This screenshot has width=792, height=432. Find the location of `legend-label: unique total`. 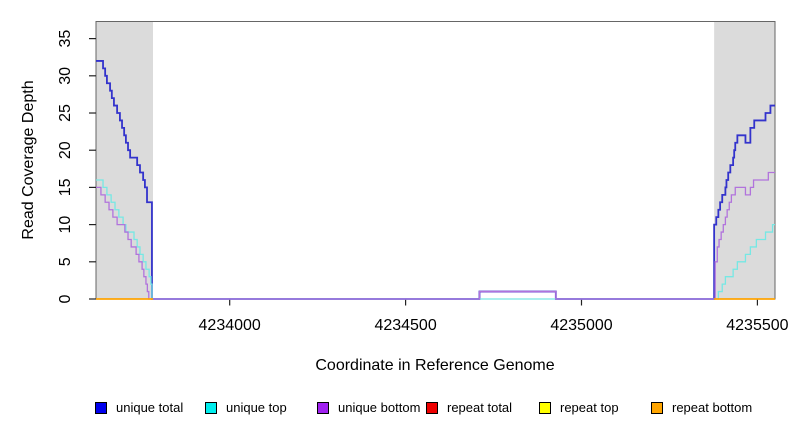

legend-label: unique total is located at coordinates (150, 407).